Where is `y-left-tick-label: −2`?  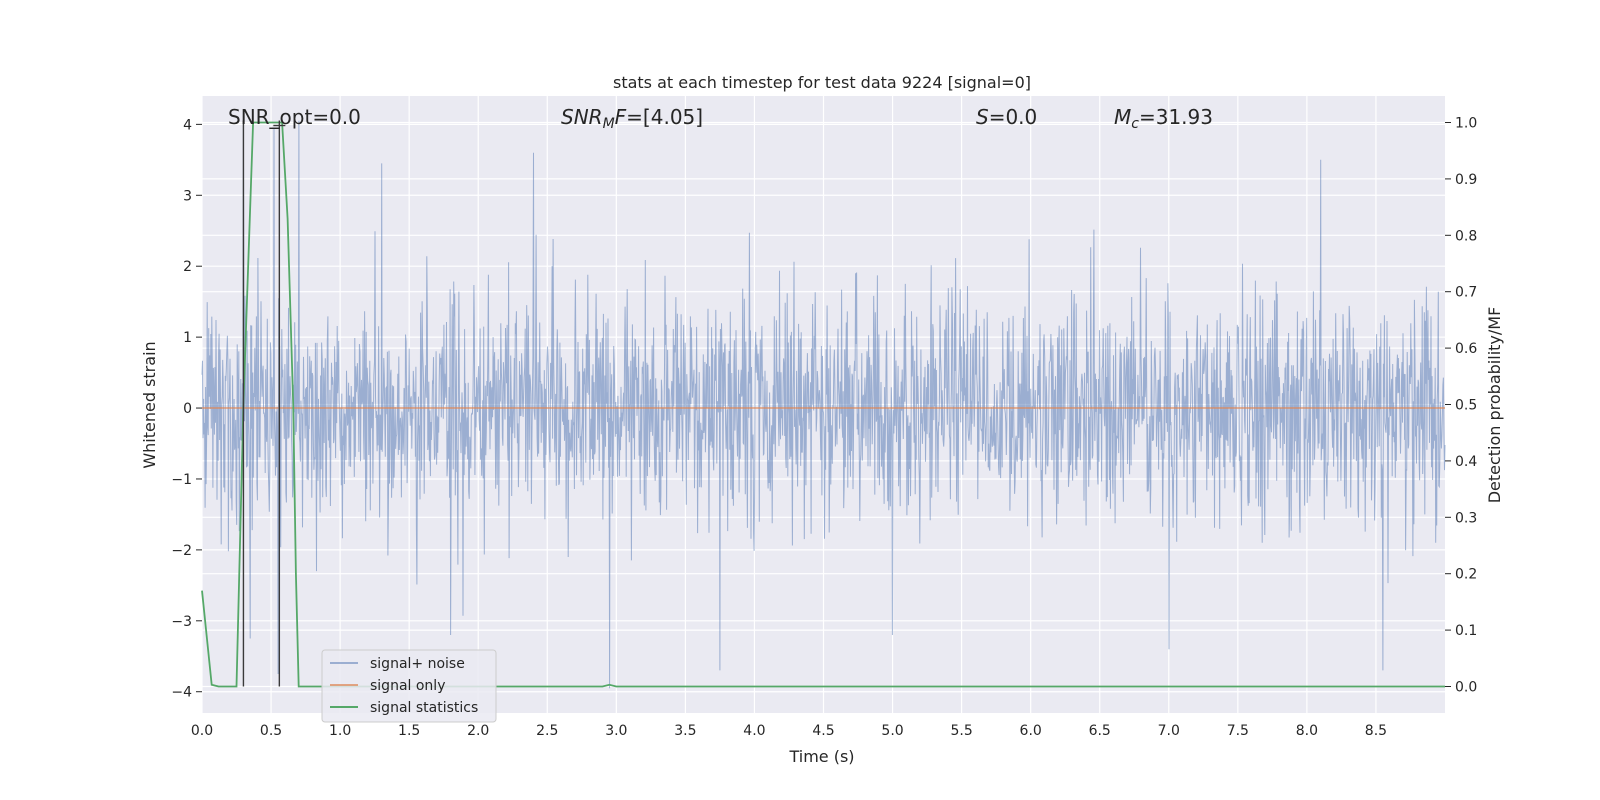 y-left-tick-label: −2 is located at coordinates (181, 551).